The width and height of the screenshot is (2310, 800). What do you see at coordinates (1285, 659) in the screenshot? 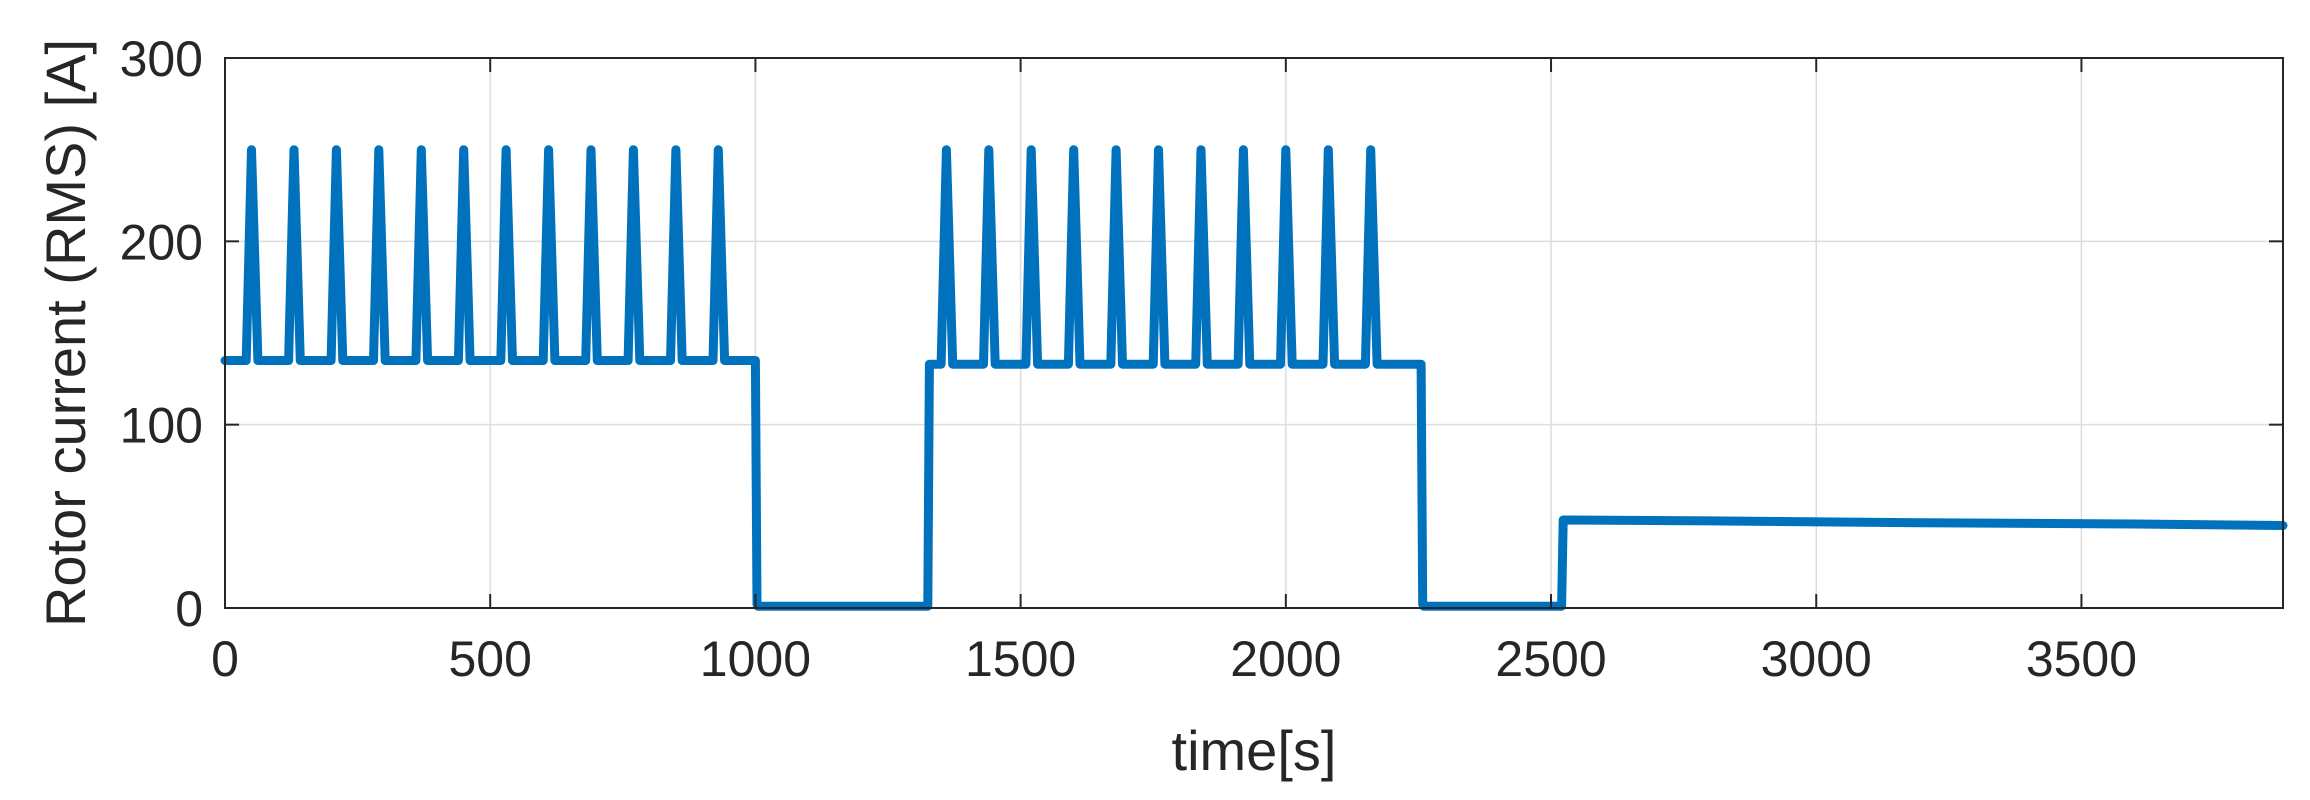
I see `x-tick-label: 2000` at bounding box center [1285, 659].